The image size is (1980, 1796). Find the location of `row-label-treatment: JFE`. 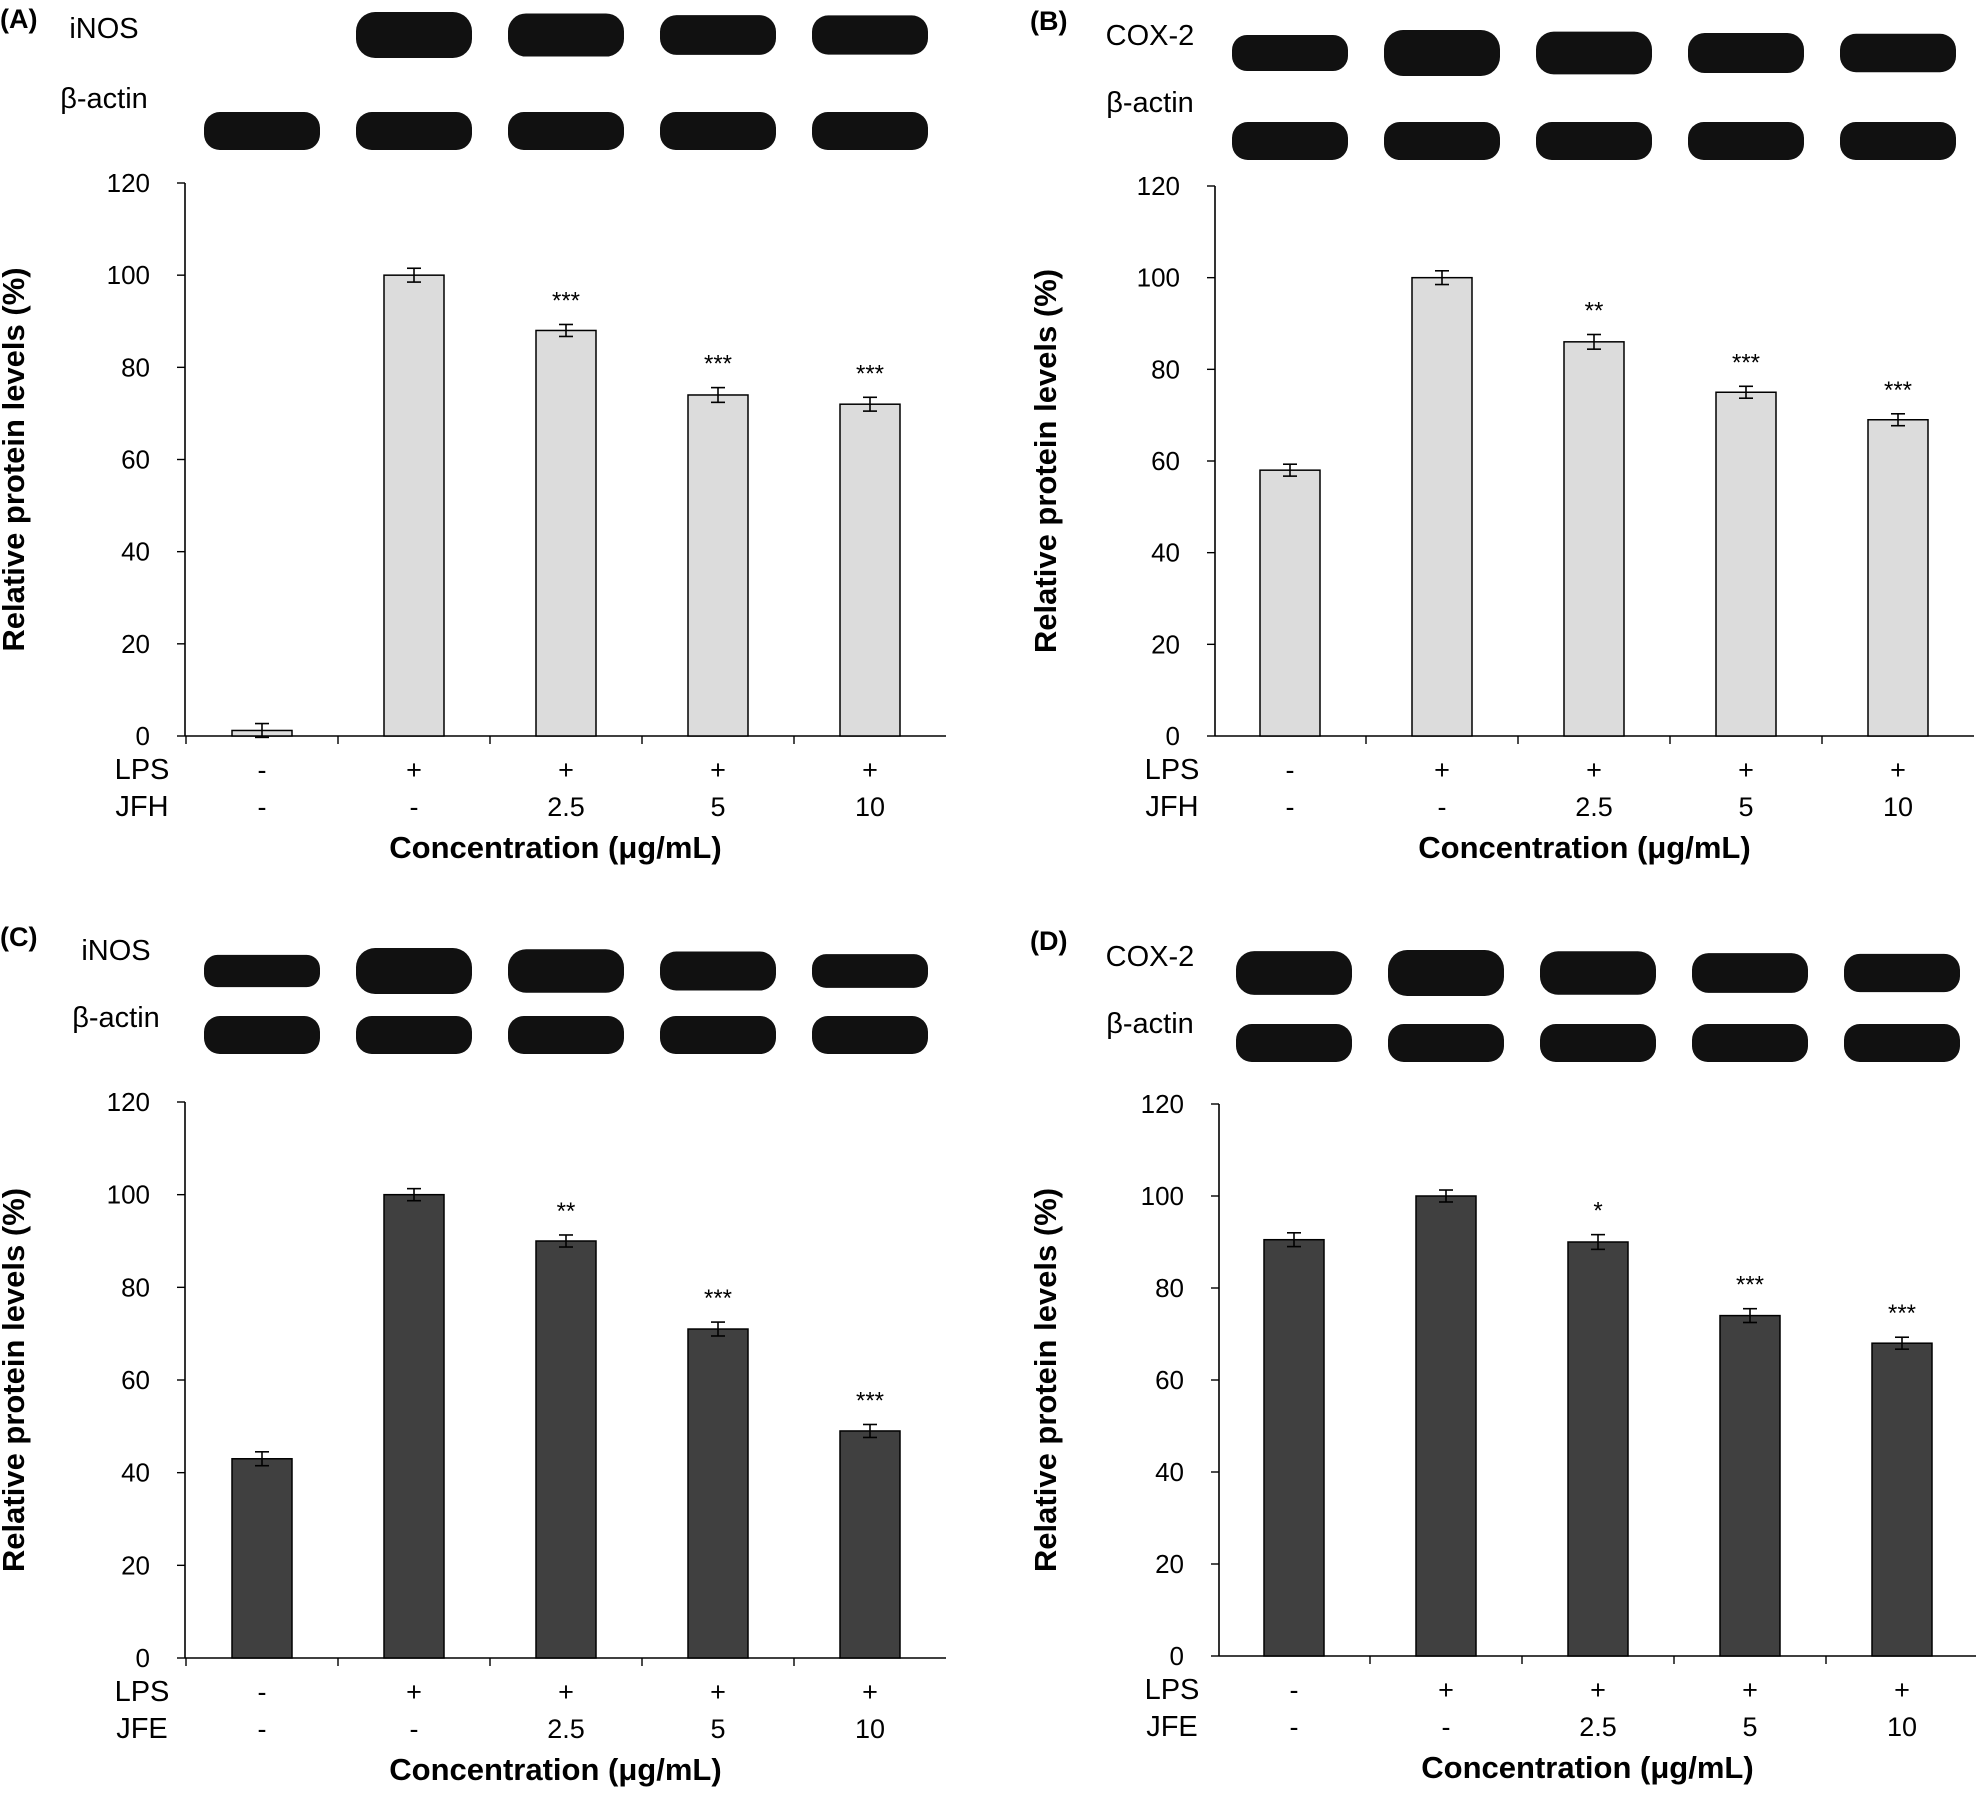

row-label-treatment: JFE is located at coordinates (142, 1729).